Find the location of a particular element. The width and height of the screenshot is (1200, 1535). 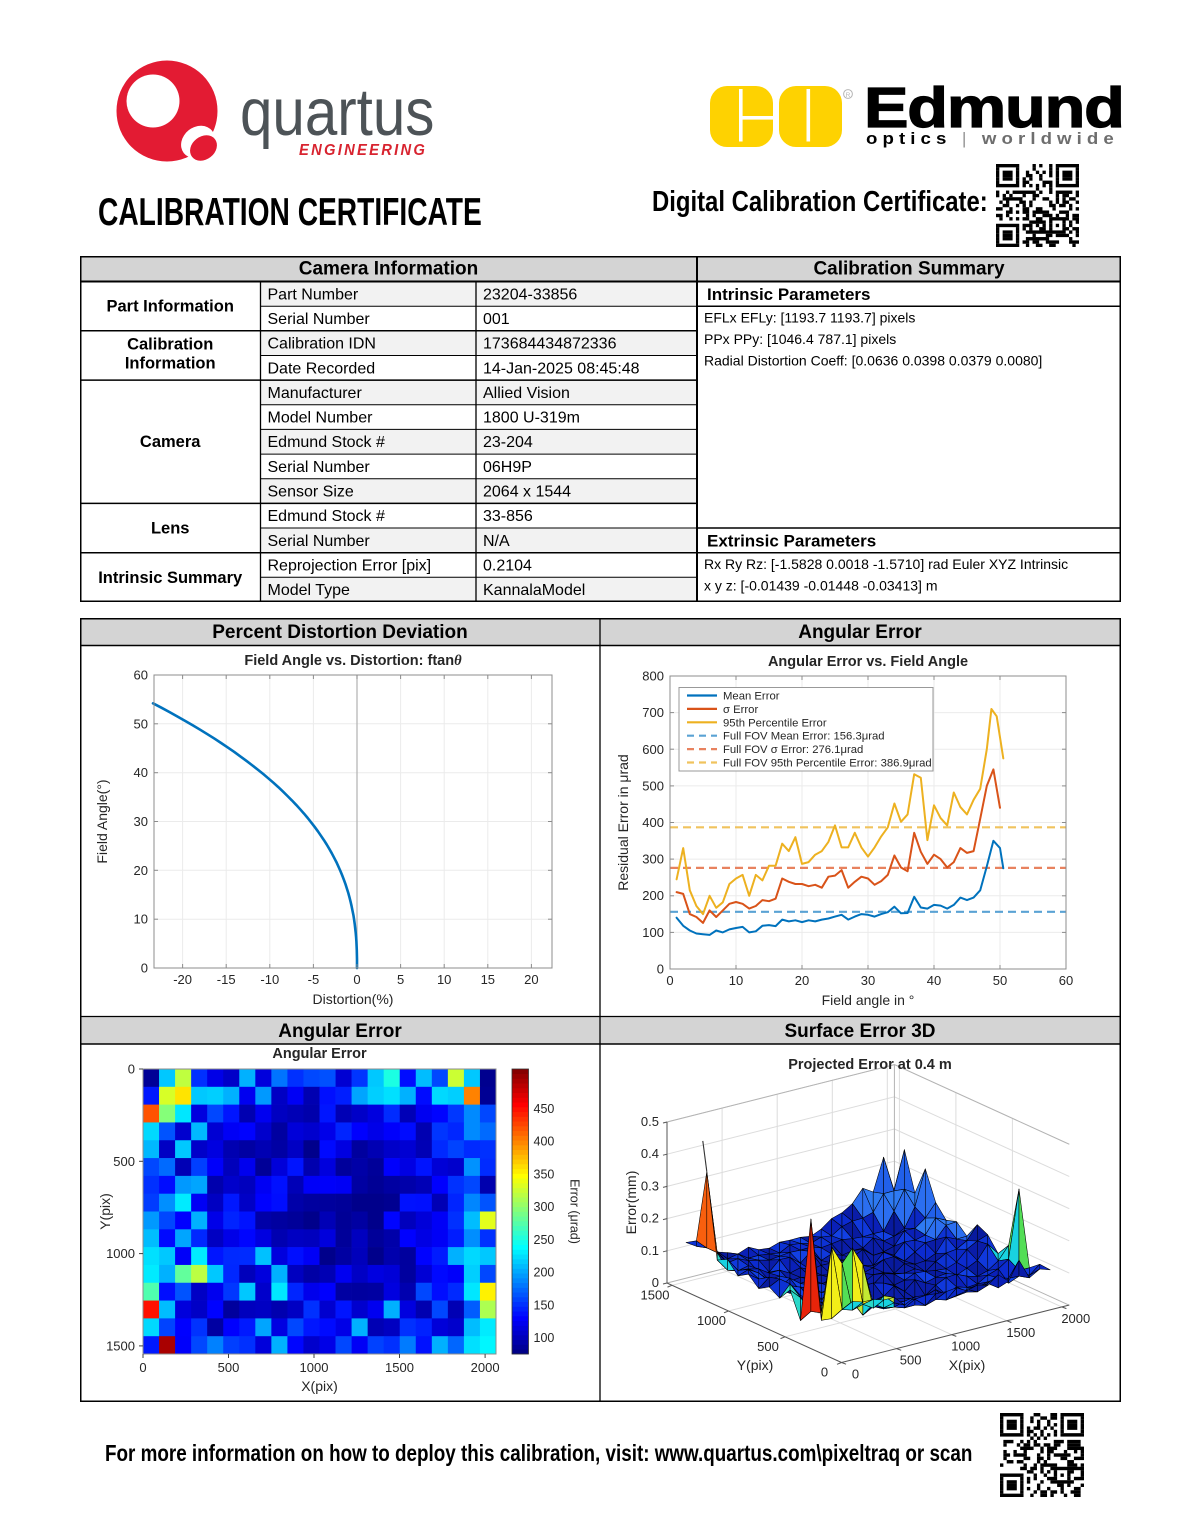

svg-text: 600 is located at coordinates (653, 749).